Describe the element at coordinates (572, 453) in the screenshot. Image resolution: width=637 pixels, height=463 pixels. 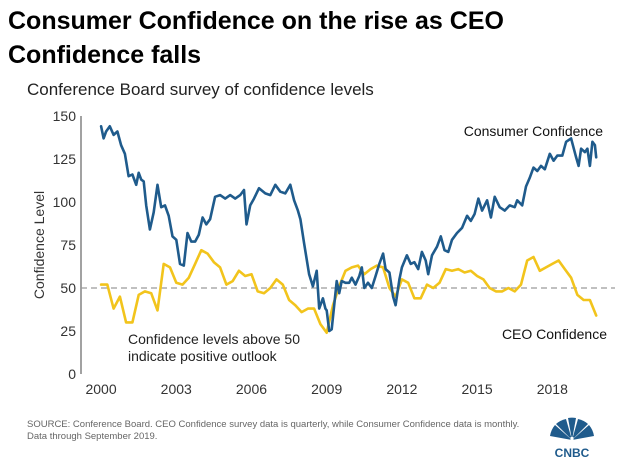
I see `cnbc-wordmark: CNBC` at that location.